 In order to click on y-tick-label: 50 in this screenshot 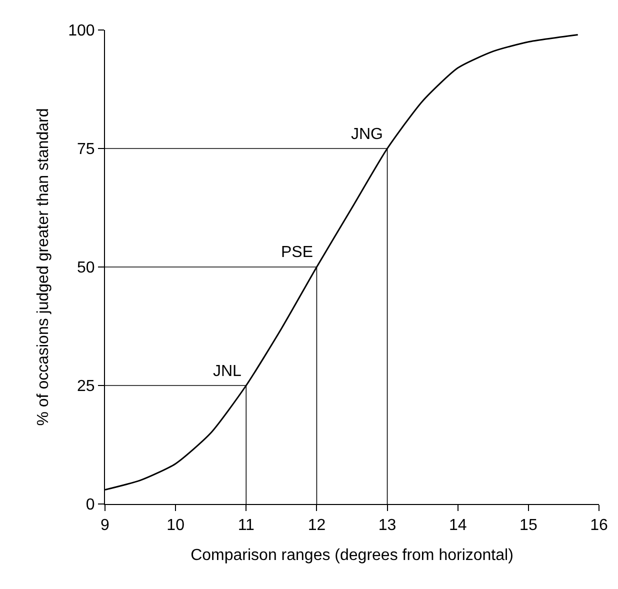, I will do `click(86, 268)`.